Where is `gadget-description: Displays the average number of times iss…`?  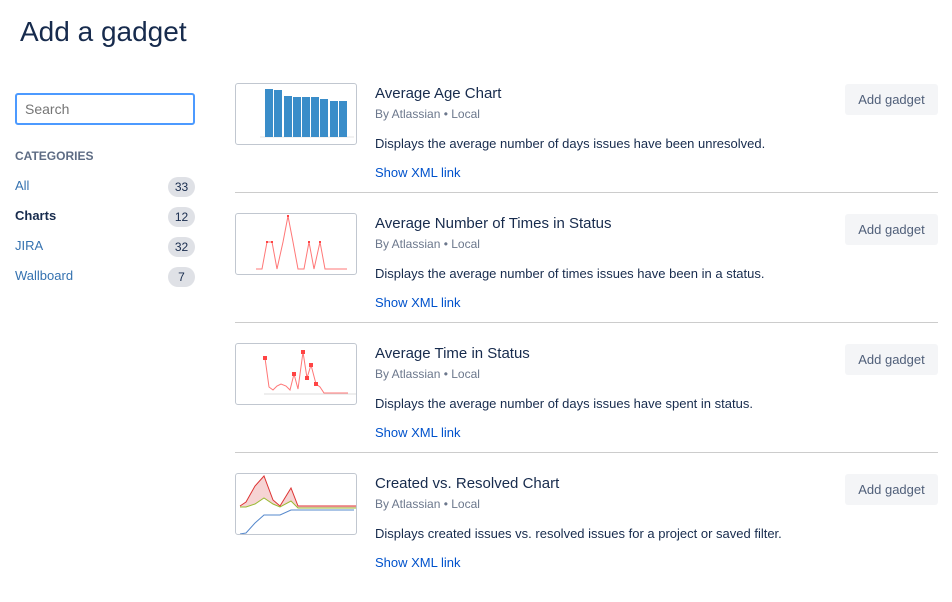
gadget-description: Displays the average number of times iss… is located at coordinates (570, 273).